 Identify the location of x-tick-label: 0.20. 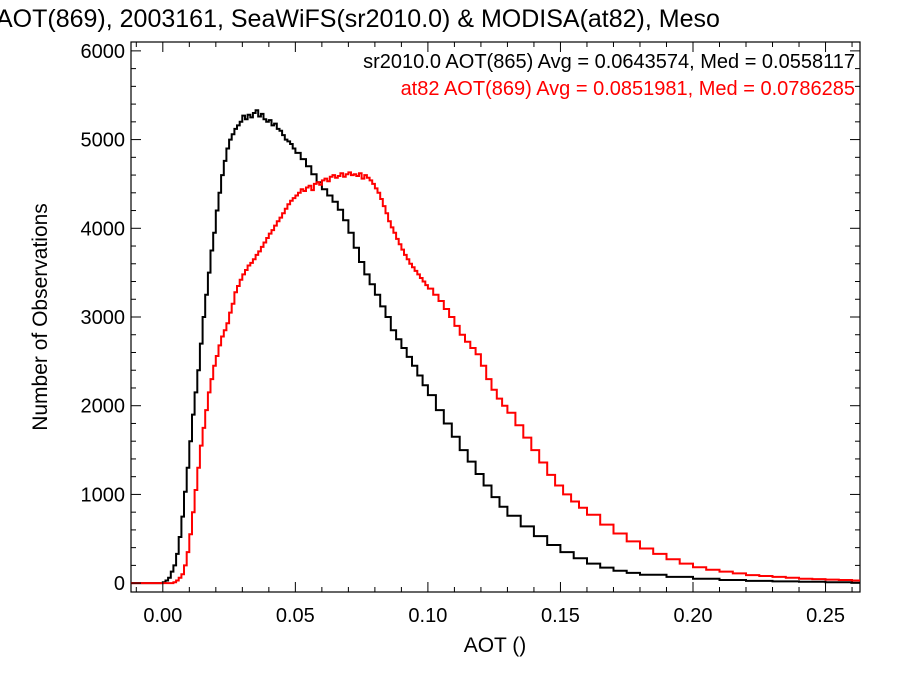
(693, 616).